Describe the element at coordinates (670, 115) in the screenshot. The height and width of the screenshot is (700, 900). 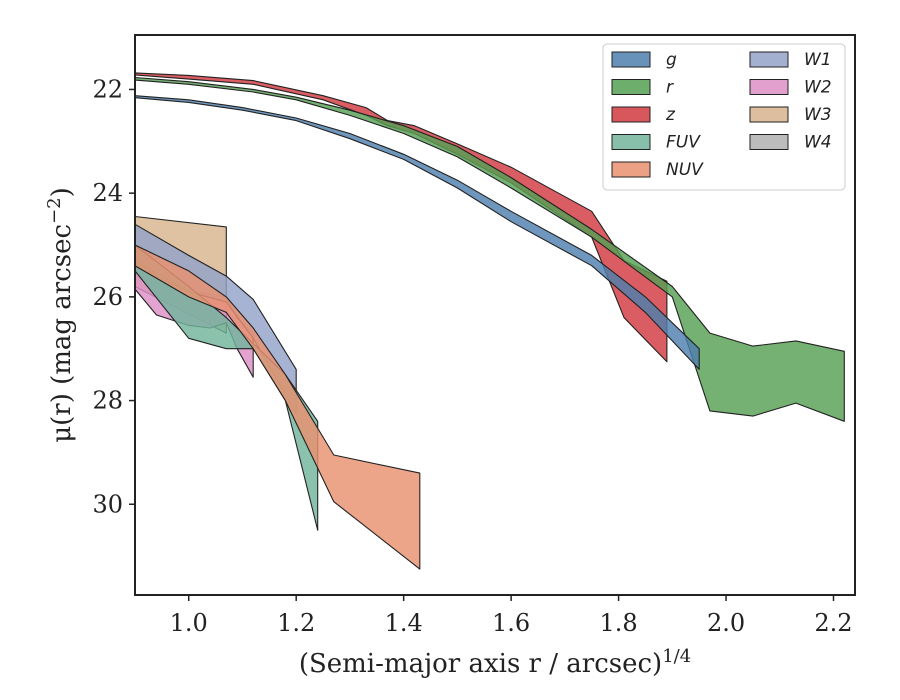
I see `legend-label-z: z` at that location.